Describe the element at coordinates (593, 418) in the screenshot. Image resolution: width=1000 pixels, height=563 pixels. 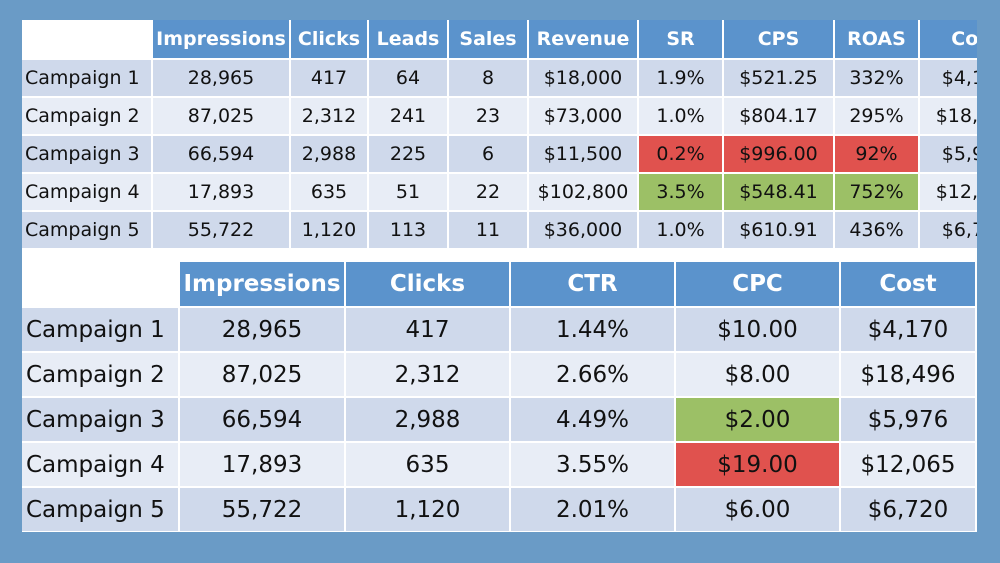
I see `cell-ctr: 4.49%` at that location.